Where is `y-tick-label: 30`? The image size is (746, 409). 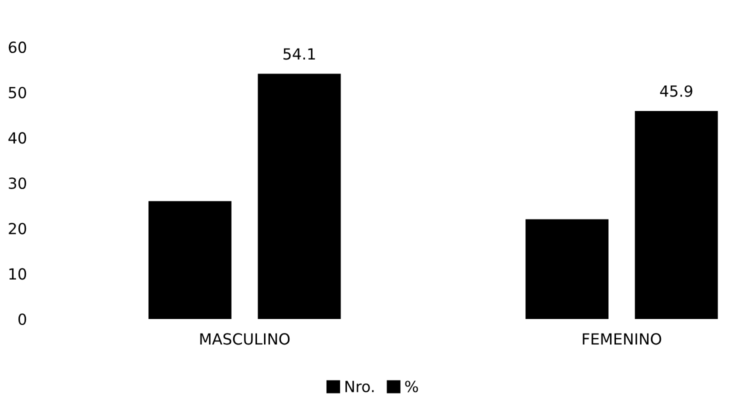 y-tick-label: 30 is located at coordinates (17, 183).